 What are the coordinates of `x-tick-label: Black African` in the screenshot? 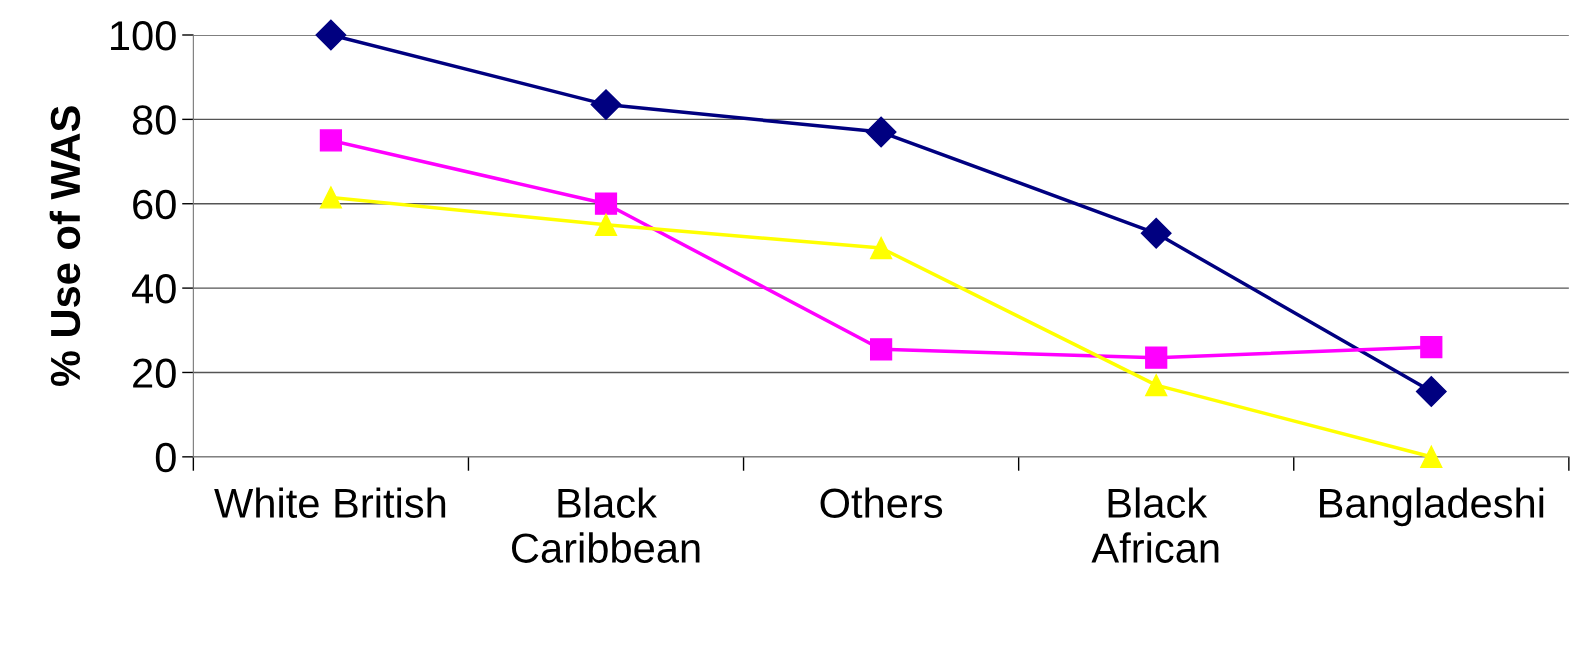 It's located at (1155, 525).